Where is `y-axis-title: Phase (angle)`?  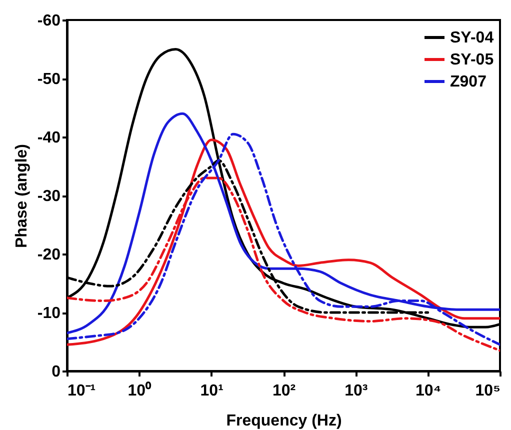
y-axis-title: Phase (angle) is located at coordinates (21, 196).